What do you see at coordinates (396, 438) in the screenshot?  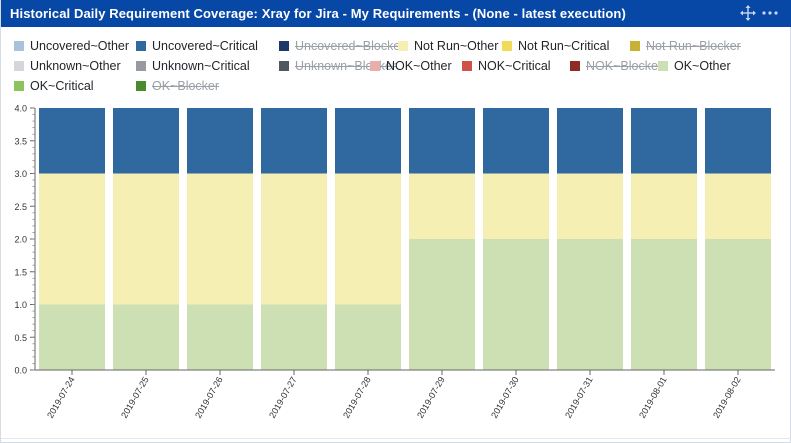 I see `gadget-bottom-divider` at bounding box center [396, 438].